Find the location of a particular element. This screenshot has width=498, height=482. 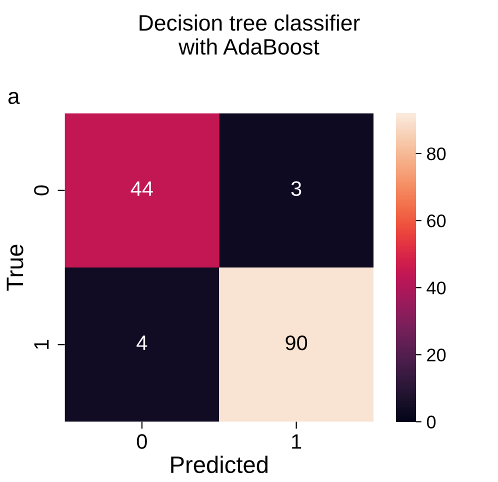

data-label: 4 is located at coordinates (142, 343).